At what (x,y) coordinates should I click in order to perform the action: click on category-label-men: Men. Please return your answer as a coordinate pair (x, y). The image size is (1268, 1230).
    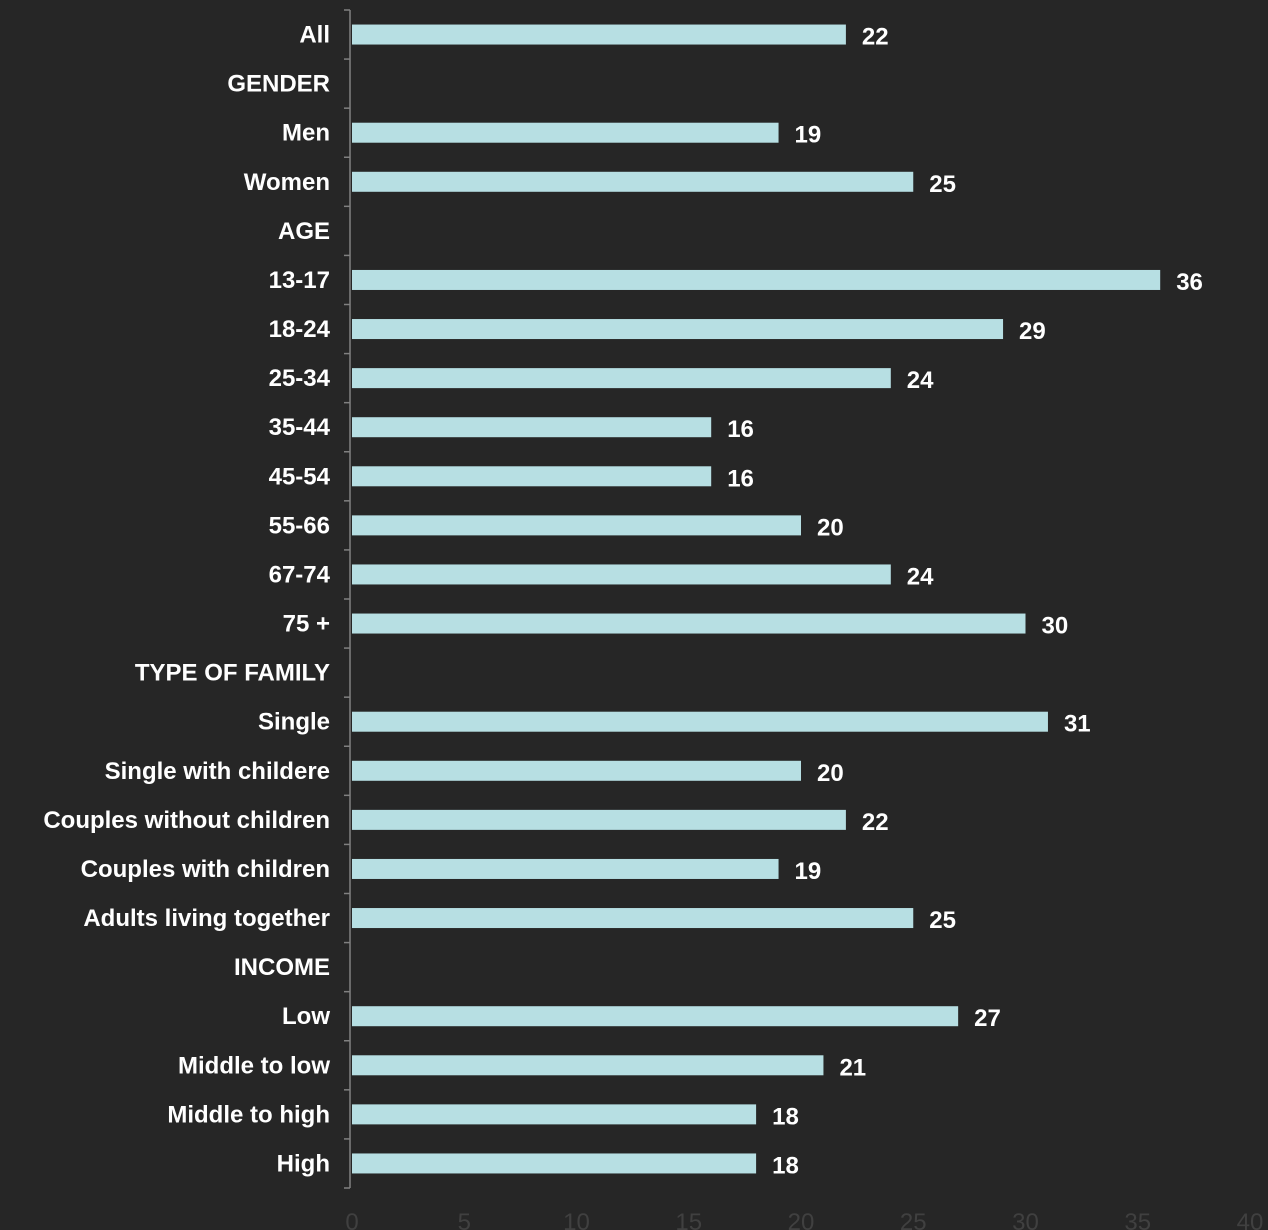
    Looking at the image, I should click on (306, 133).